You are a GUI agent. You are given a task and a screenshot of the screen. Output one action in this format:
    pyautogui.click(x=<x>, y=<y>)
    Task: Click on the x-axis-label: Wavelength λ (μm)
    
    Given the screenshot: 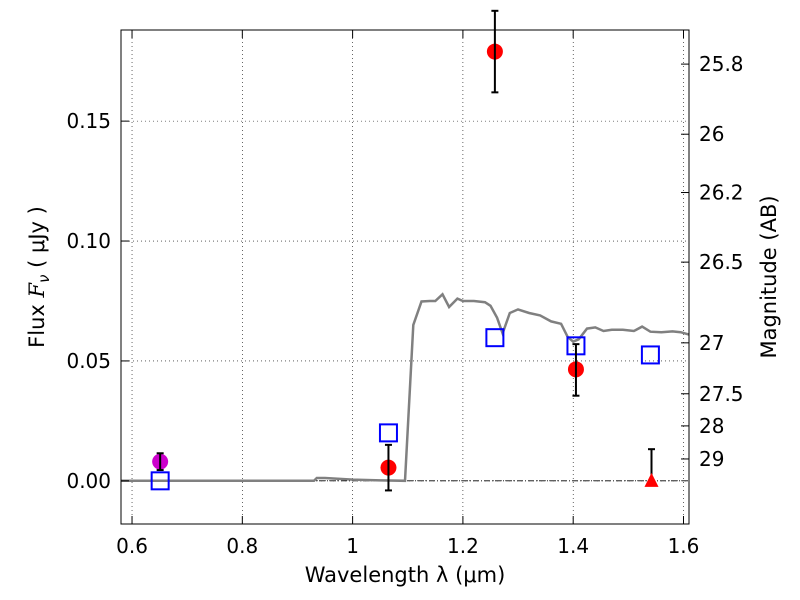 What is the action you would take?
    pyautogui.click(x=405, y=575)
    